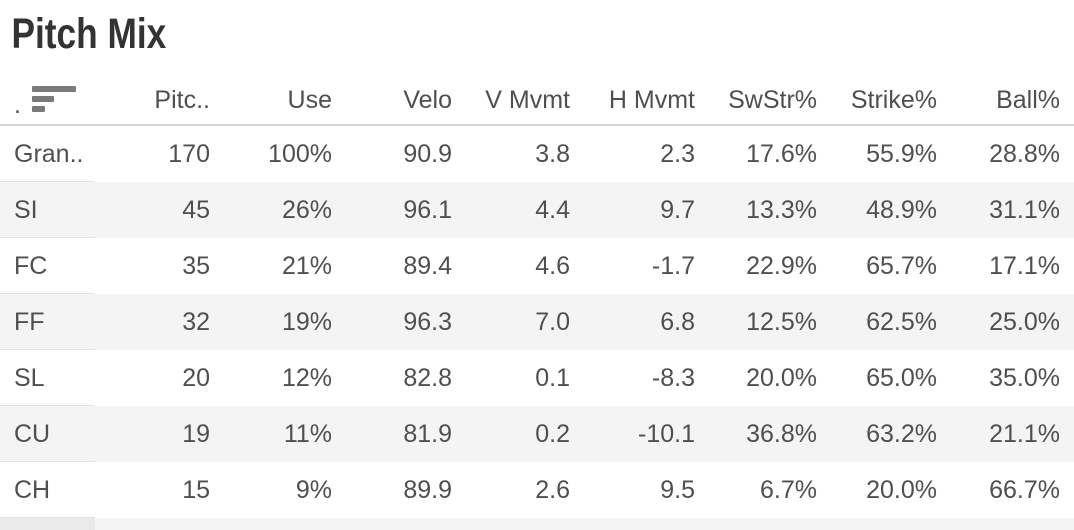 This screenshot has height=530, width=1074. Describe the element at coordinates (196, 377) in the screenshot. I see `cell-pitches: 20` at that location.